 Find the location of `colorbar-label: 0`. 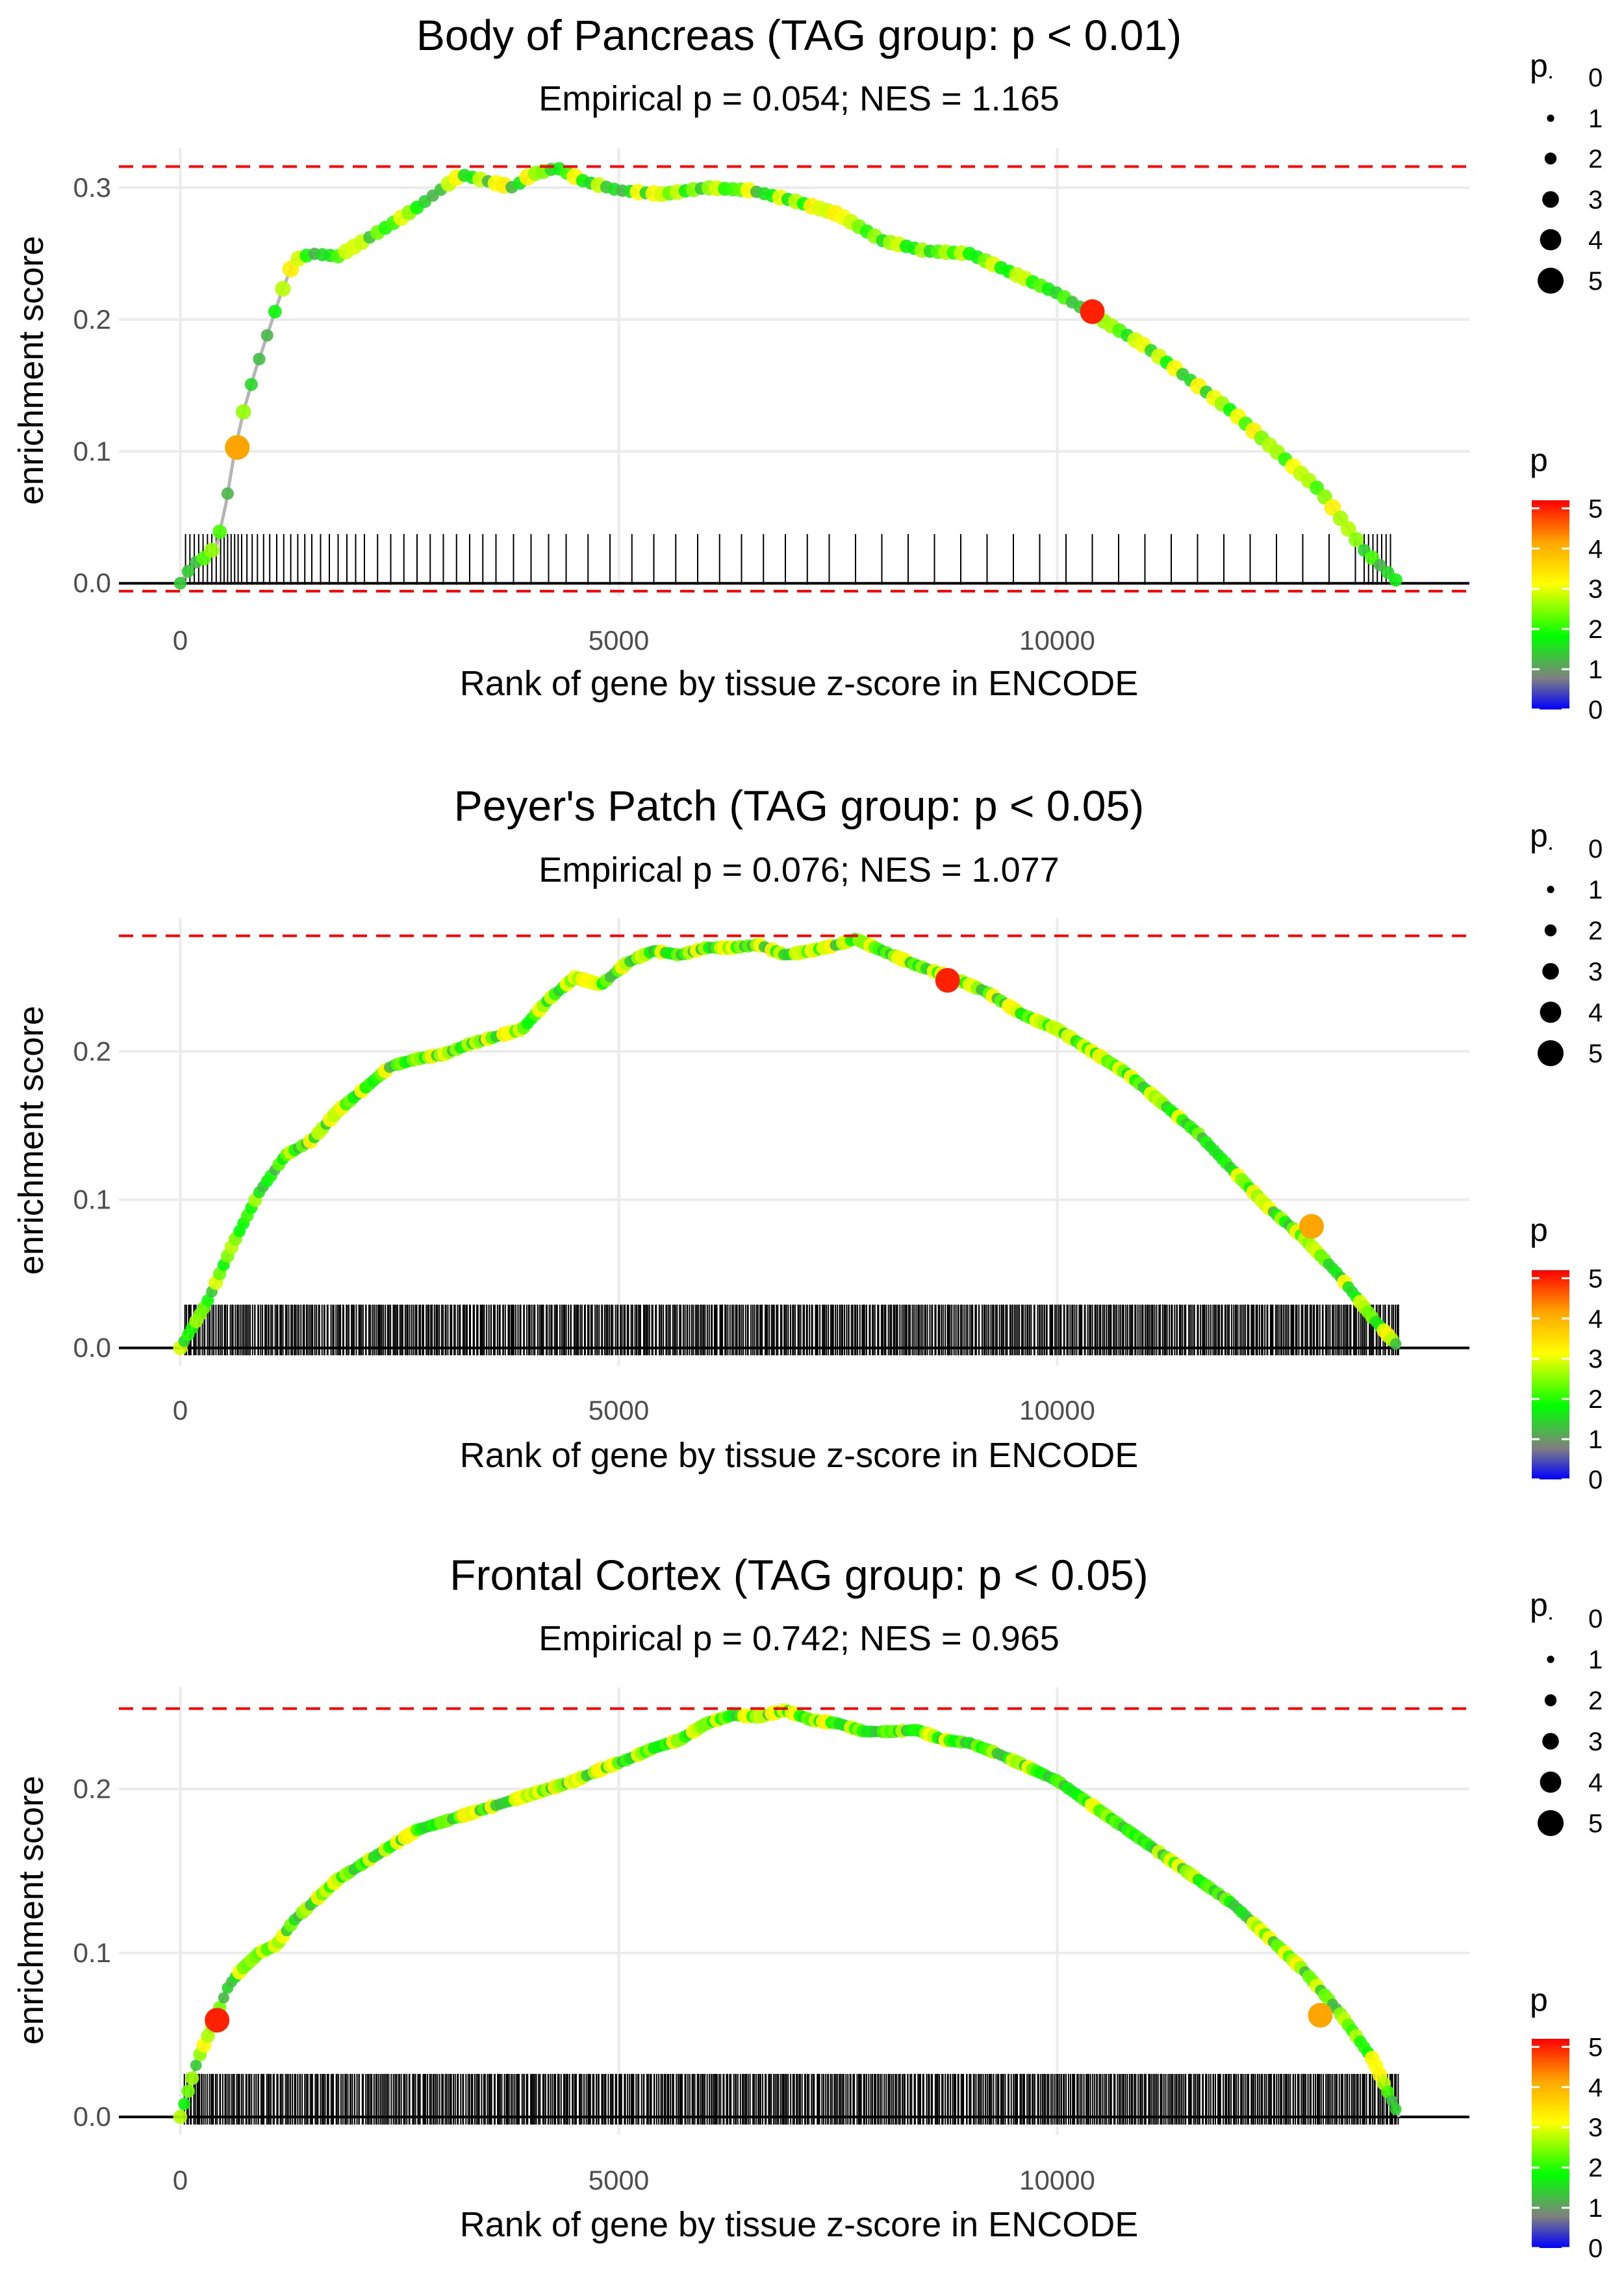

colorbar-label: 0 is located at coordinates (1595, 2248).